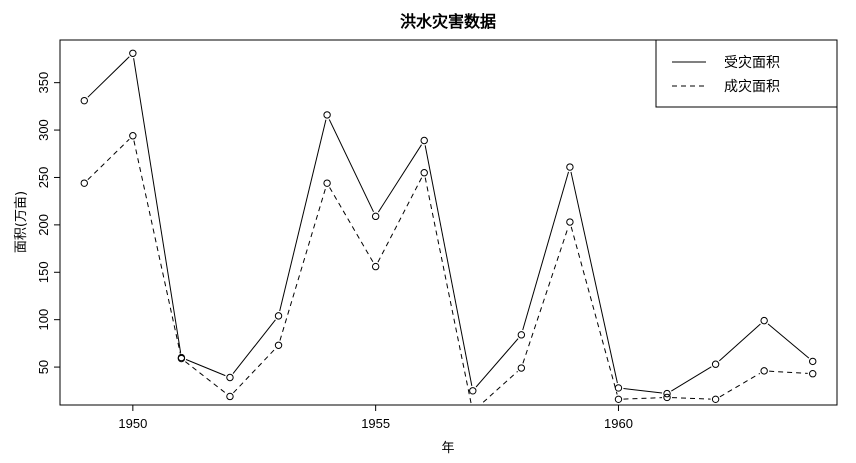 The height and width of the screenshot is (463, 856). What do you see at coordinates (448, 21) in the screenshot?
I see `chart-title: 洪水灾害数据` at bounding box center [448, 21].